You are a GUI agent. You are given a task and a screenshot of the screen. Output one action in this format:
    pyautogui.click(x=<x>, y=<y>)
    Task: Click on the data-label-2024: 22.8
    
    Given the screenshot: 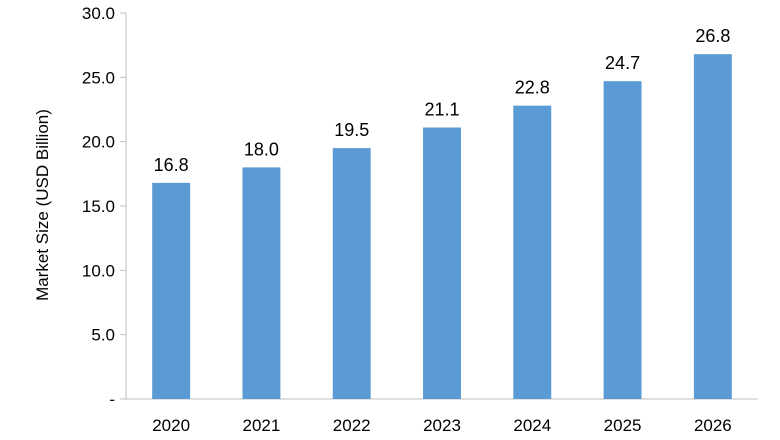 What is the action you would take?
    pyautogui.click(x=532, y=88)
    